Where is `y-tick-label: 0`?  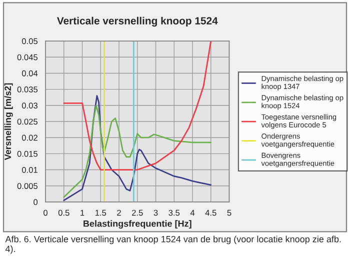
y-tick-label: 0 is located at coordinates (36, 202).